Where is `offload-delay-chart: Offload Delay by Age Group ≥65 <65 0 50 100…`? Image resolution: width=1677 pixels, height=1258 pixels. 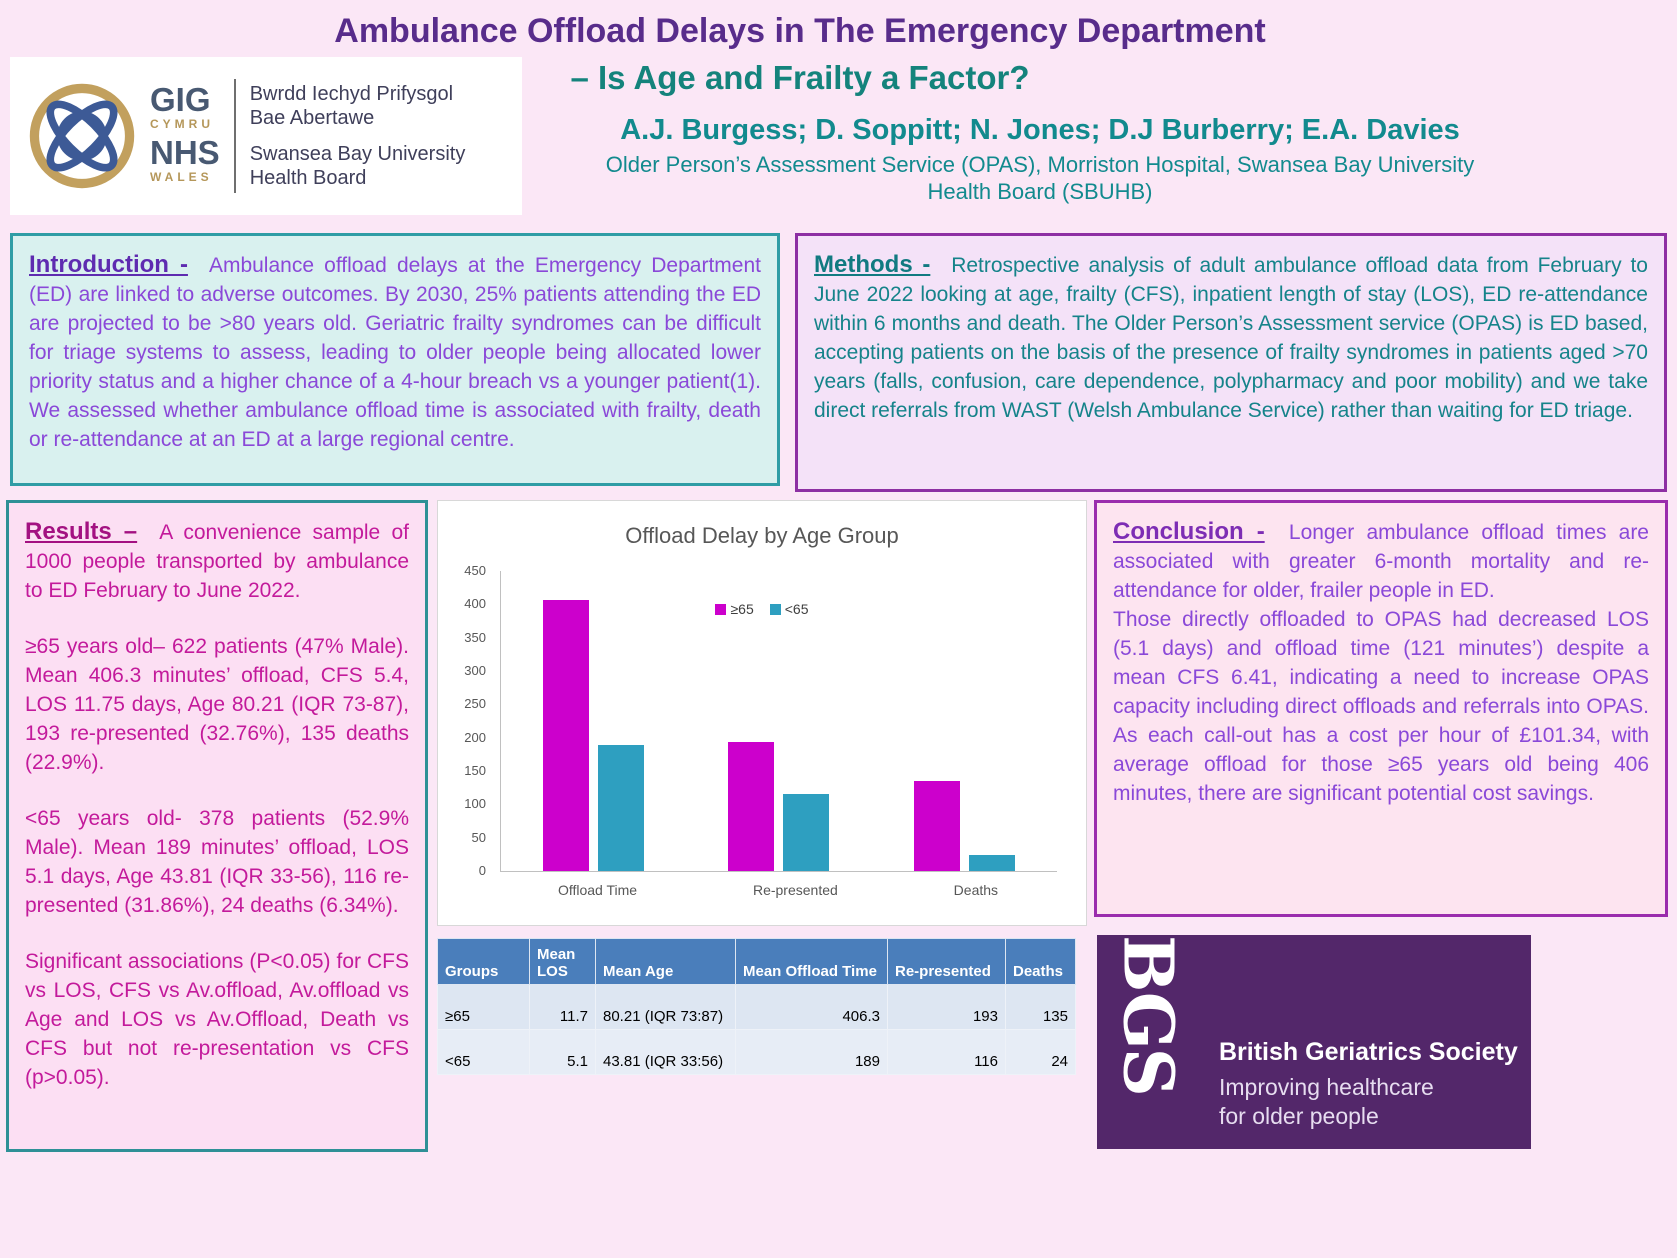 offload-delay-chart: Offload Delay by Age Group ≥65 <65 0 50 100… is located at coordinates (762, 713).